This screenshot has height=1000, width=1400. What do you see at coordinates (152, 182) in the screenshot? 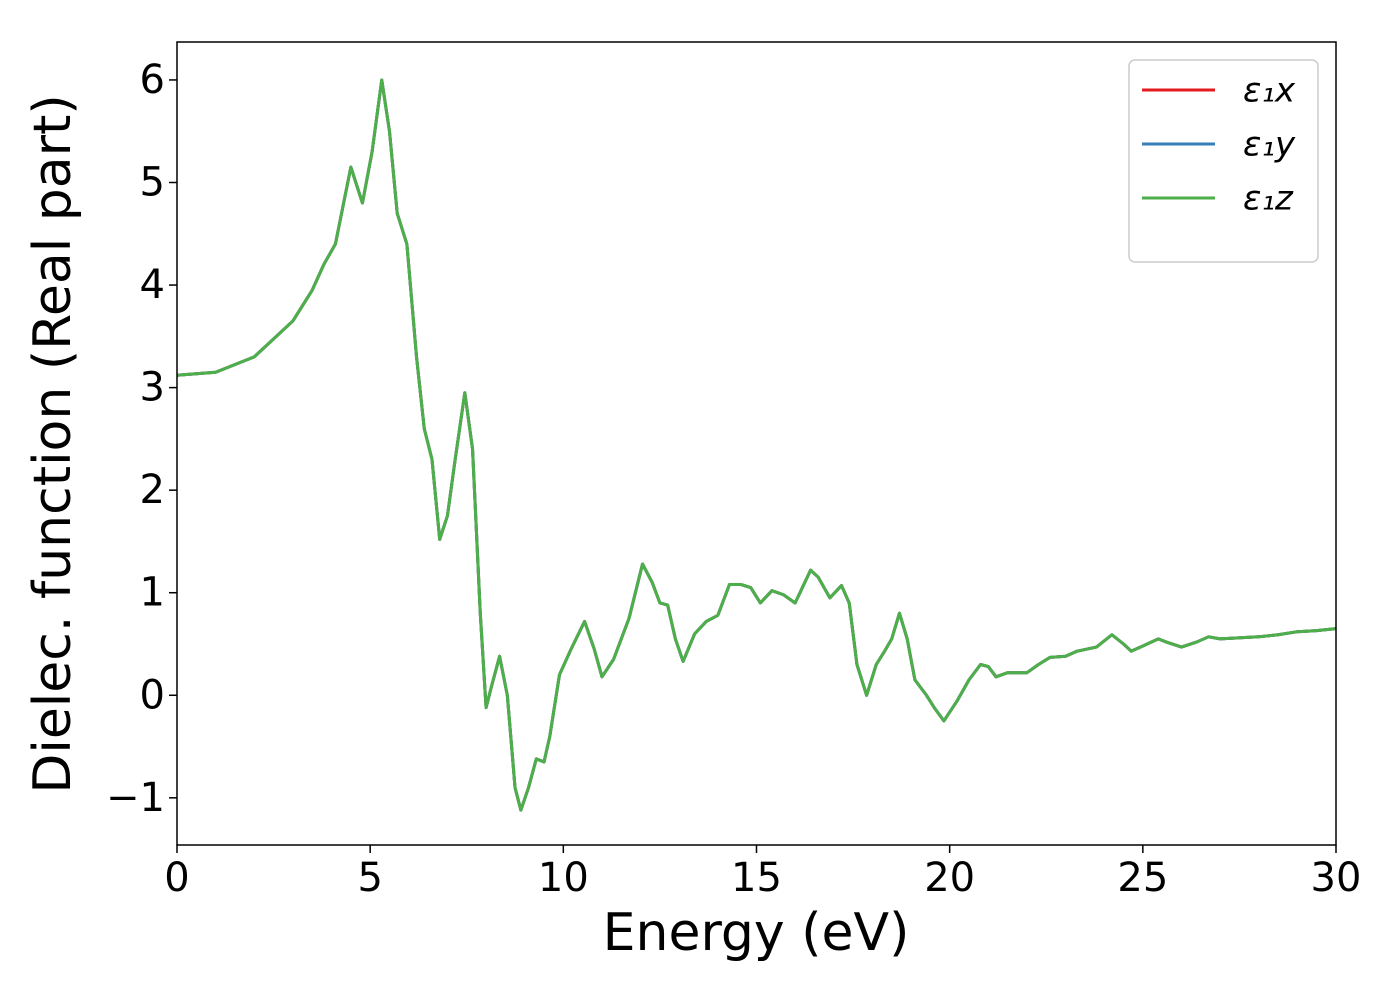
I see `y-tick-label: 5` at bounding box center [152, 182].